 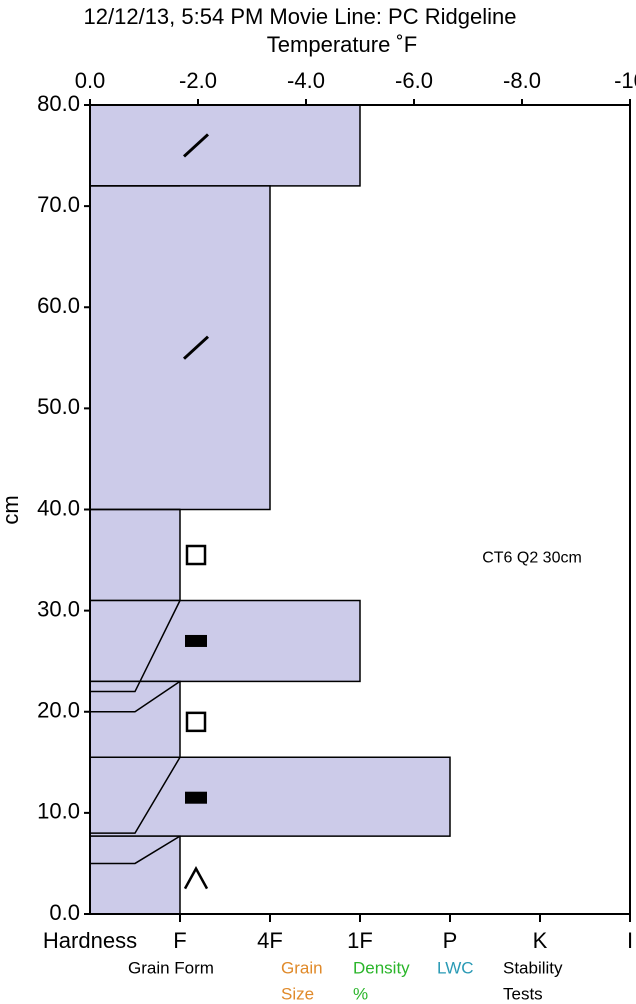 What do you see at coordinates (179, 940) in the screenshot?
I see `hardness-label: F` at bounding box center [179, 940].